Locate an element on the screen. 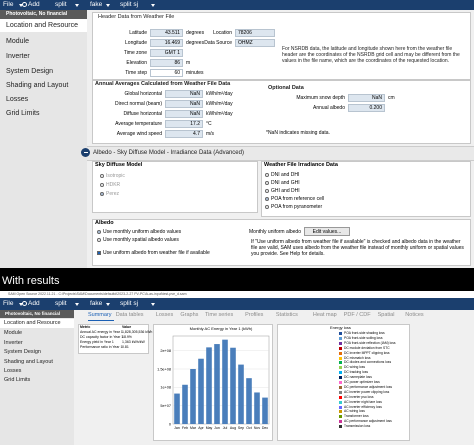  missing-note: *NaN indicates missing data. is located at coordinates (298, 133).